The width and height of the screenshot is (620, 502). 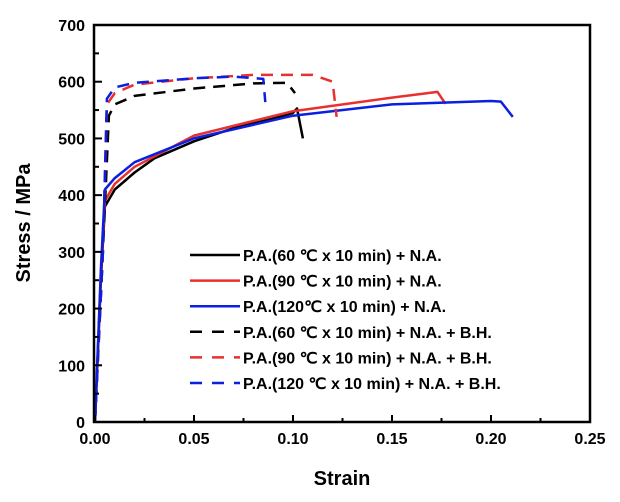 I want to click on x-tick-label: 0.20, so click(x=490, y=439).